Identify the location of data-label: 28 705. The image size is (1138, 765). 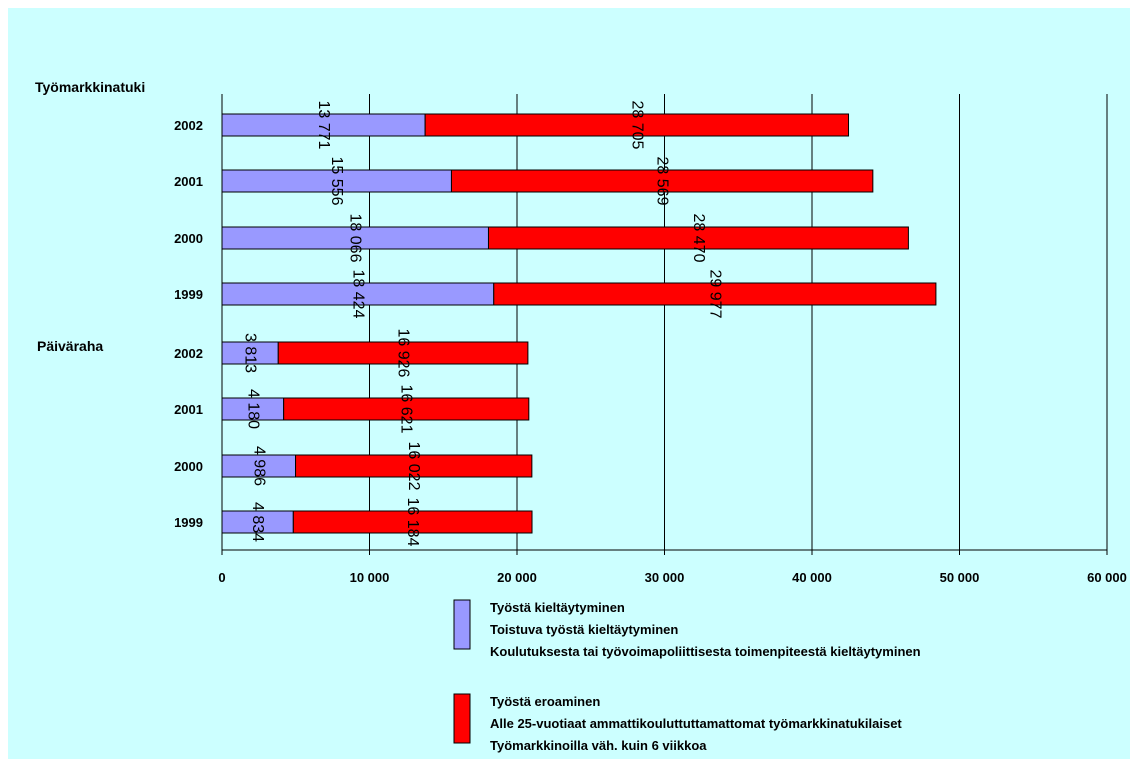
(636, 125).